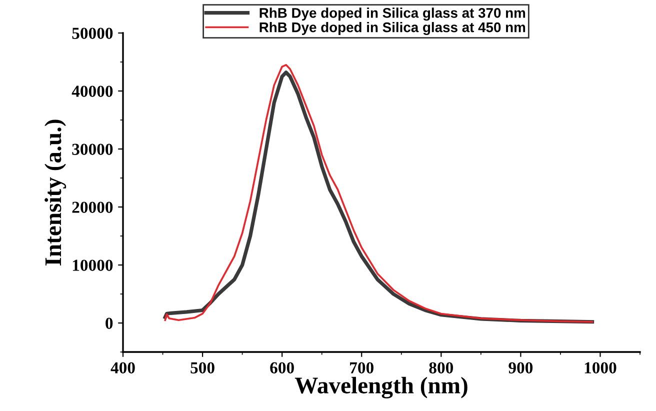 This screenshot has height=411, width=656. What do you see at coordinates (600, 368) in the screenshot?
I see `x-tick-label: 1000` at bounding box center [600, 368].